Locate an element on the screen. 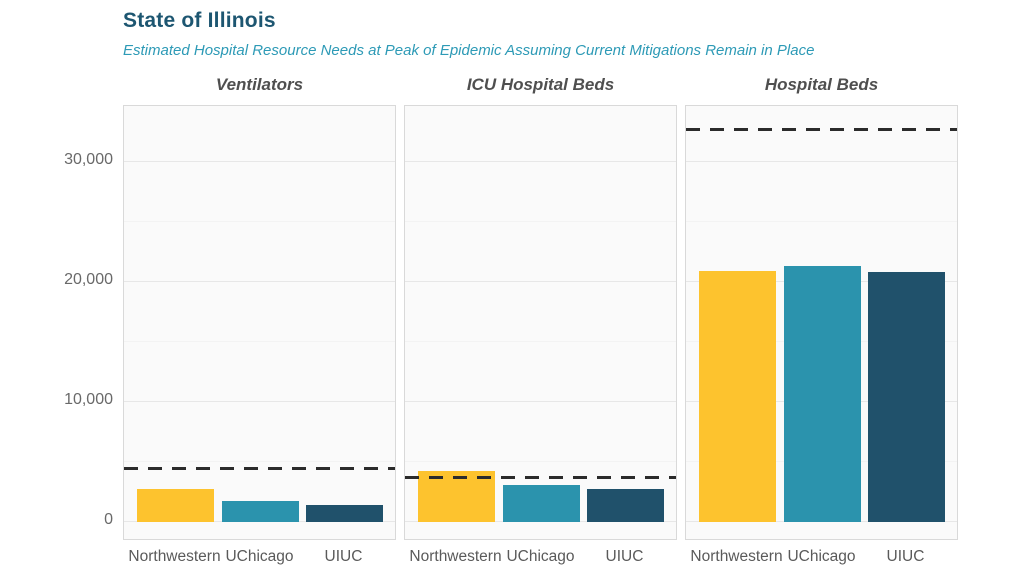 Image resolution: width=1024 pixels, height=578 pixels. y-axis-tick-label: 0 is located at coordinates (108, 519).